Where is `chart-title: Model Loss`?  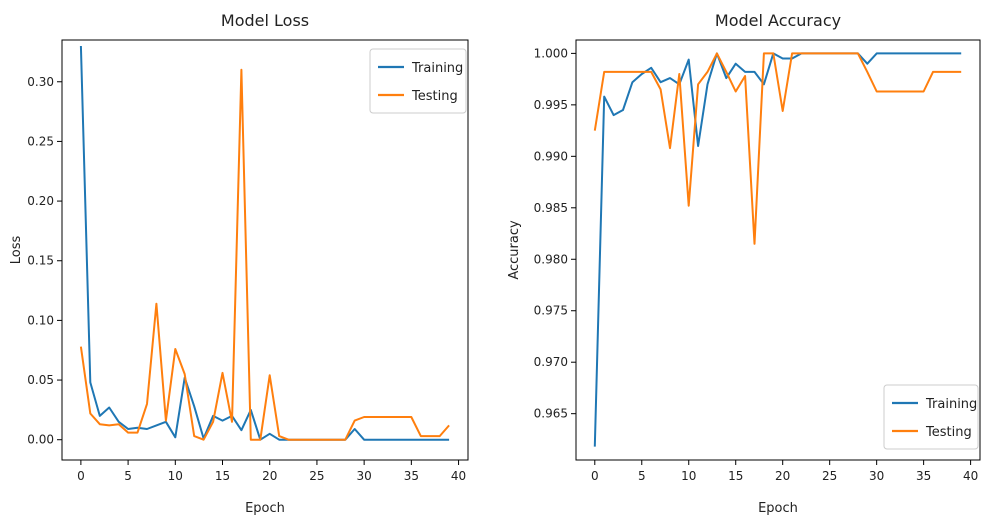
chart-title: Model Loss is located at coordinates (265, 20).